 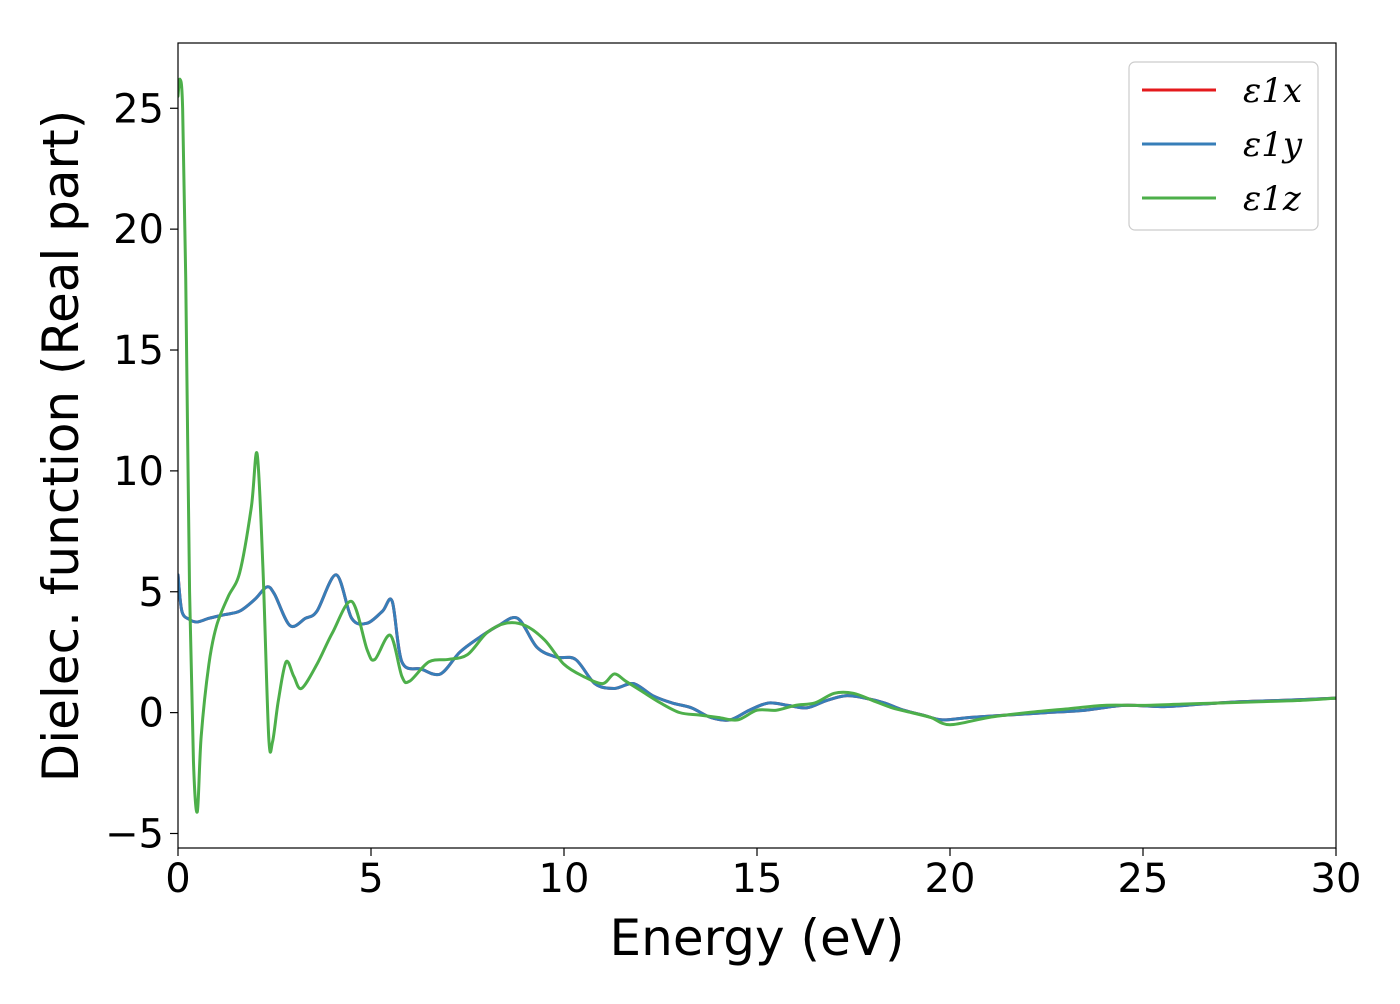 I want to click on y-tick-label: −5, so click(x=134, y=834).